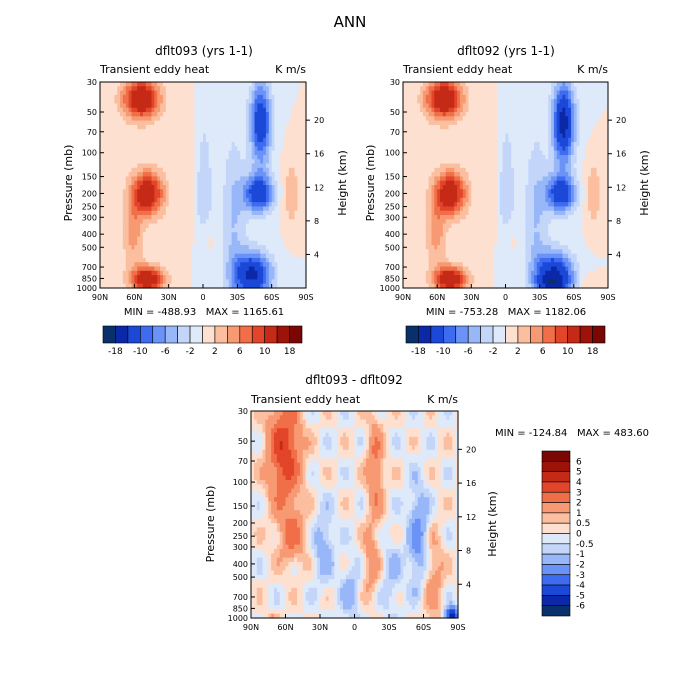 Image resolution: width=700 pixels, height=700 pixels. What do you see at coordinates (89, 247) in the screenshot?
I see `y-tick-label: 500` at bounding box center [89, 247].